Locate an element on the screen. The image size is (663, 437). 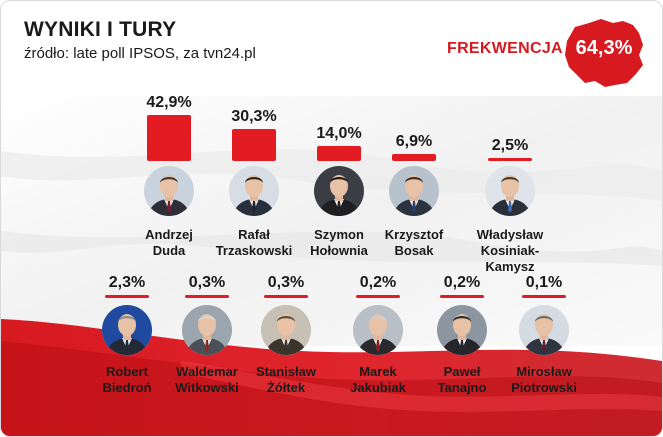
candidate-name: Krzysztof Bosak is located at coordinates (414, 242).